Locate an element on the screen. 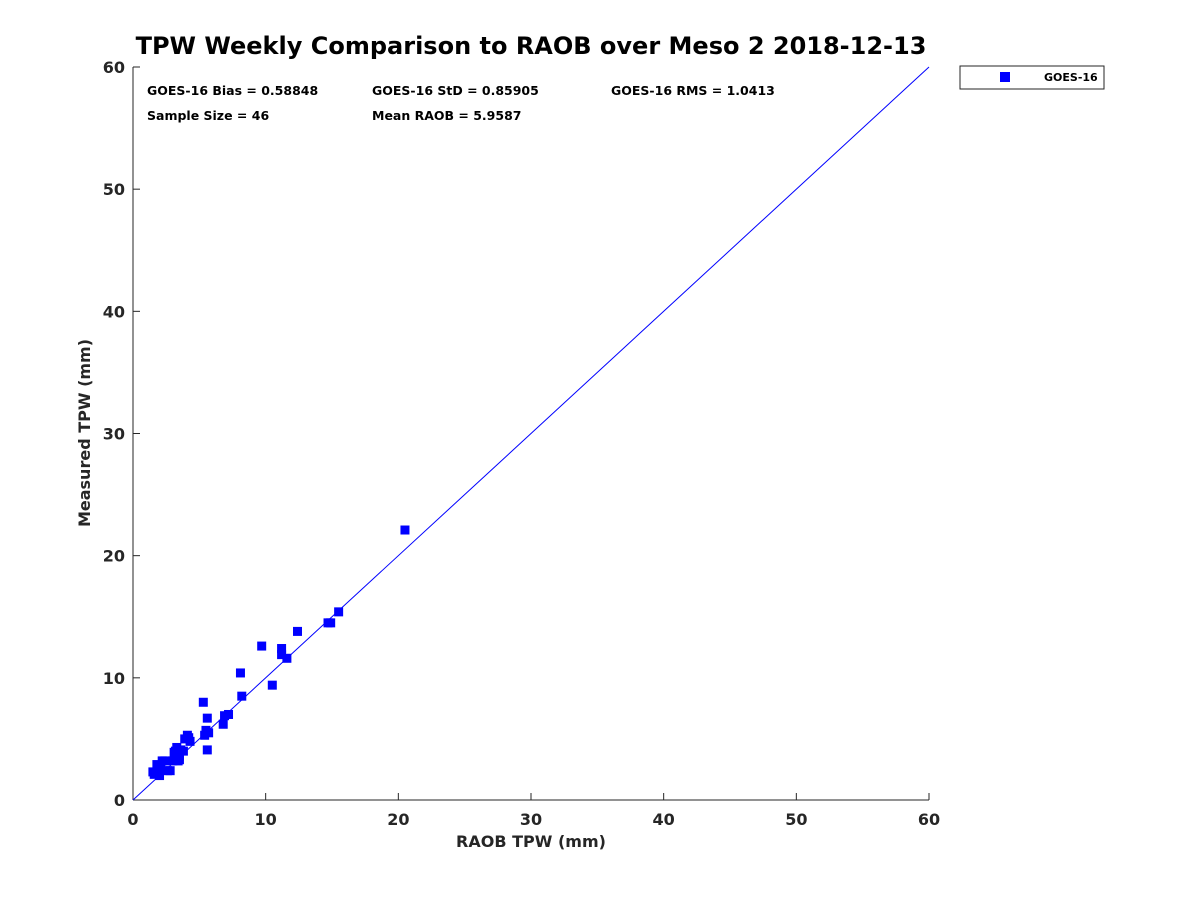 The height and width of the screenshot is (900, 1200). x-ticks: 0 10 20 30 40 50 60 is located at coordinates (533, 811).